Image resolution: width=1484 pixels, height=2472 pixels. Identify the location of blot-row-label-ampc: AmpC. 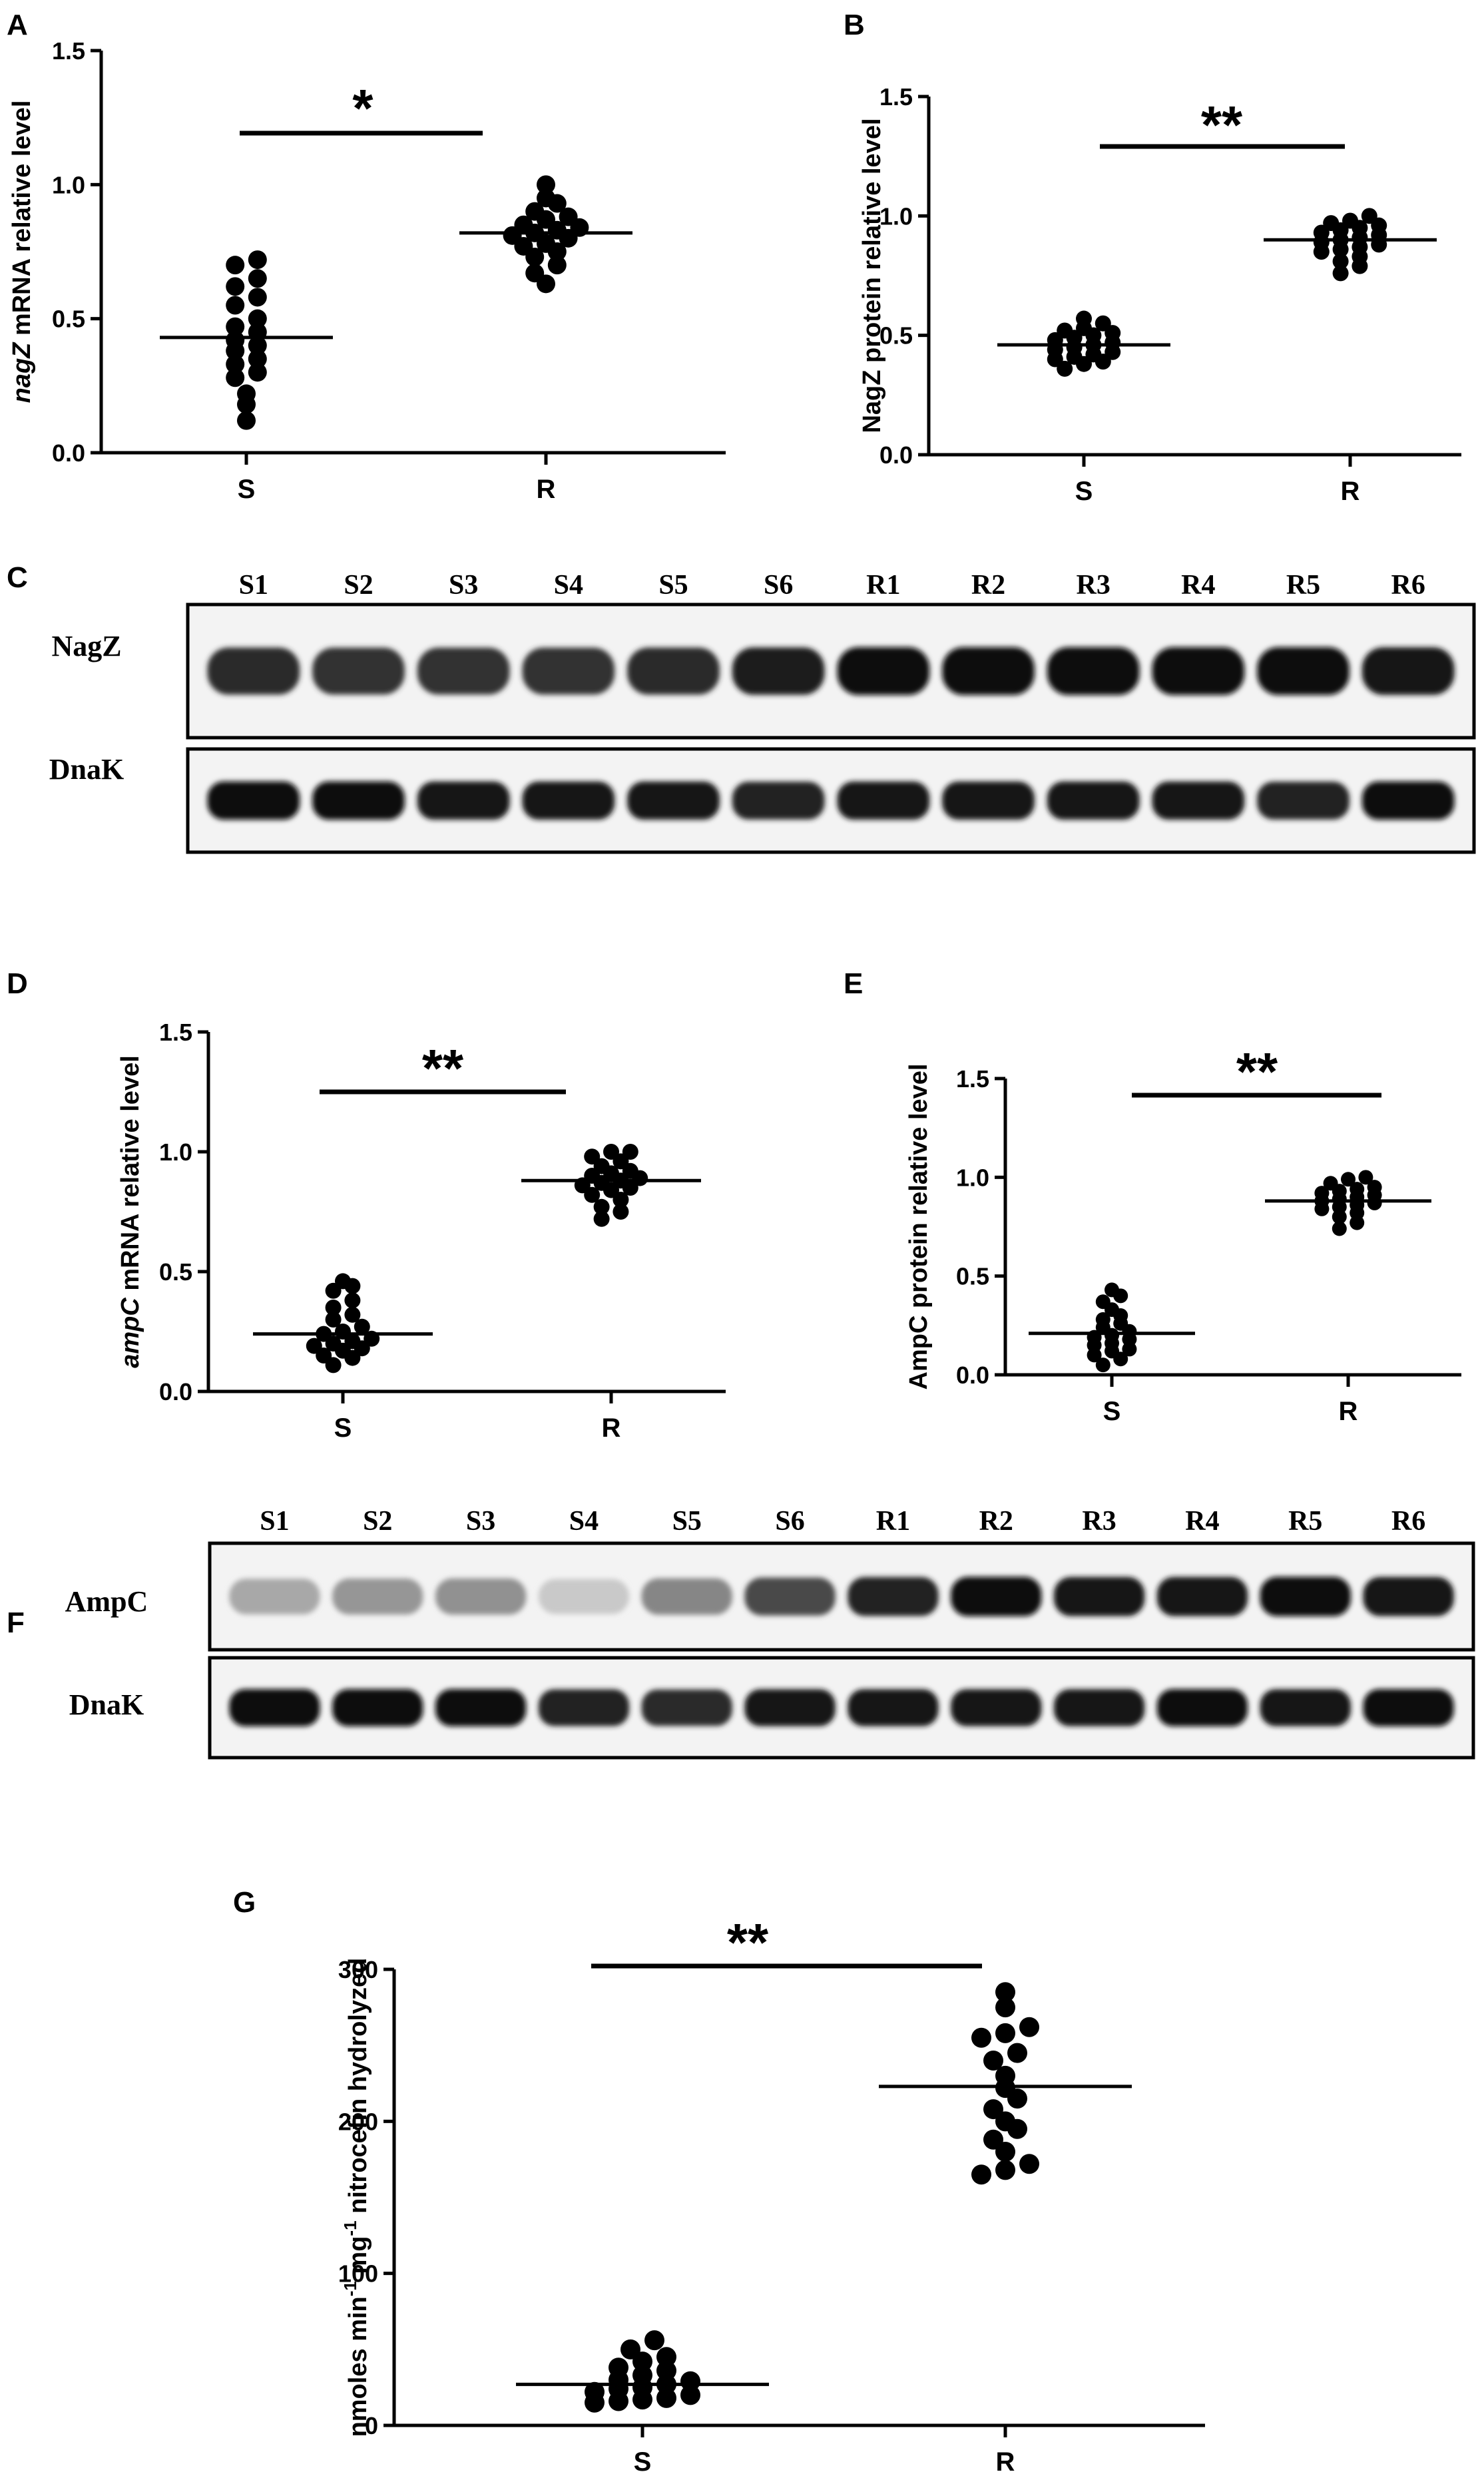
(106, 1601).